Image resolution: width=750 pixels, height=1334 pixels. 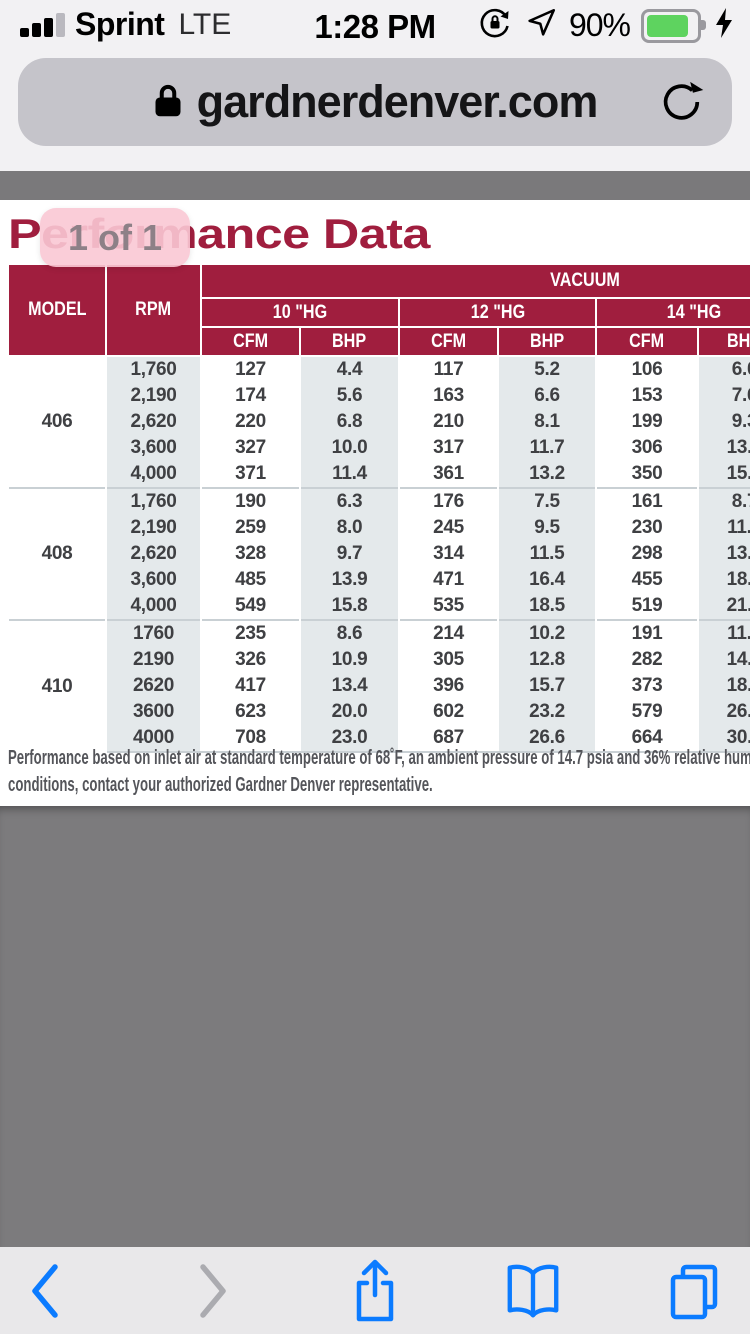 I want to click on rpm-cell: 4000, so click(x=153, y=739).